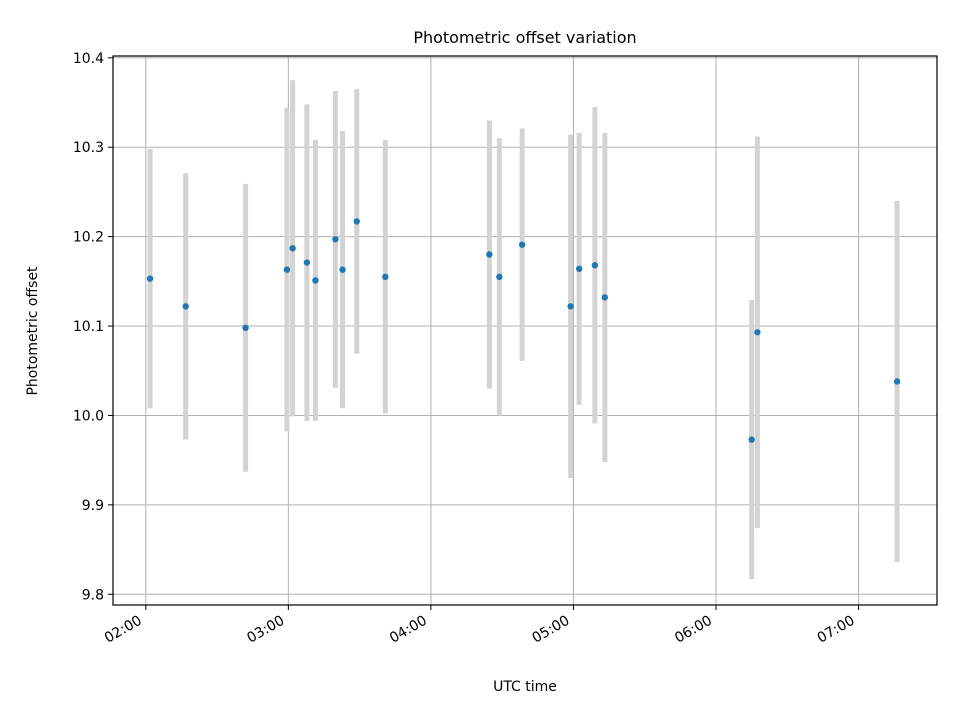 The image size is (960, 720). What do you see at coordinates (525, 687) in the screenshot?
I see `x-axis-label: UTC time` at bounding box center [525, 687].